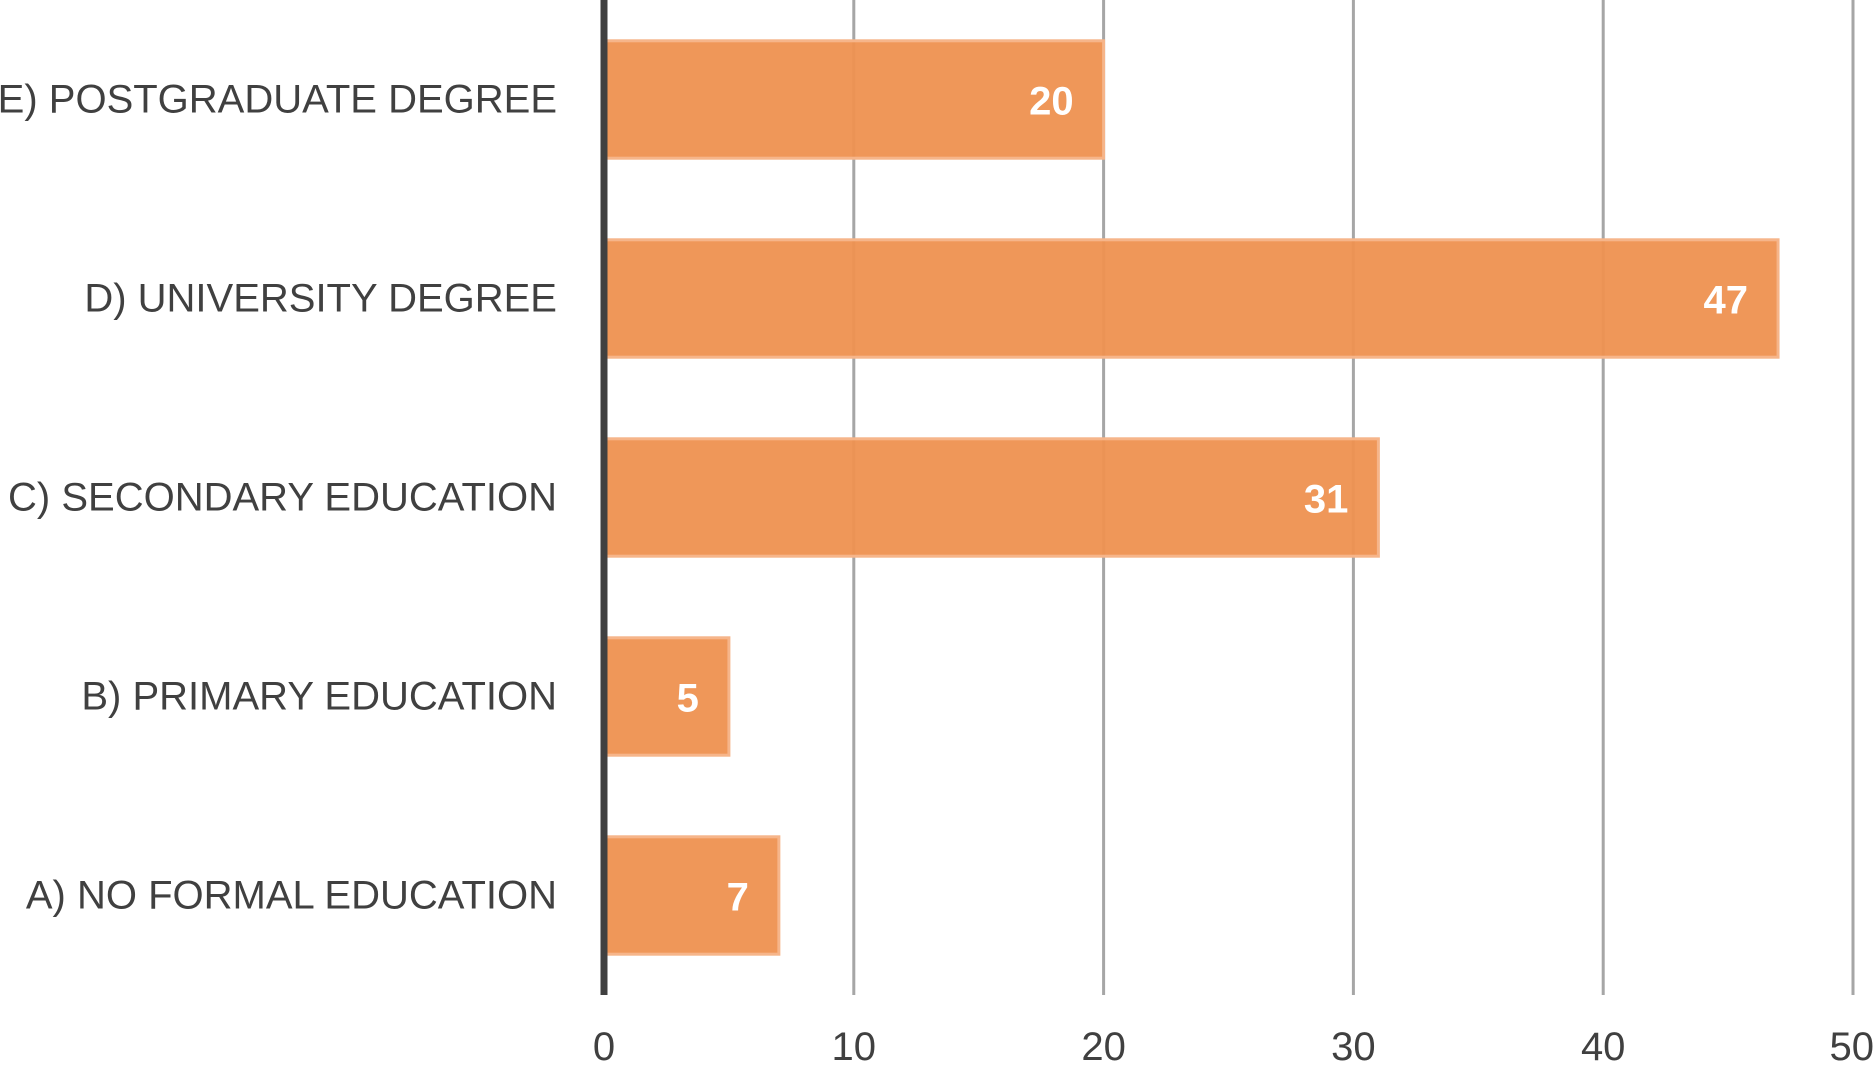 Image resolution: width=1876 pixels, height=1090 pixels. Describe the element at coordinates (278, 100) in the screenshot. I see `category-label-5: E) POSTGRADUATE DEGREE` at that location.